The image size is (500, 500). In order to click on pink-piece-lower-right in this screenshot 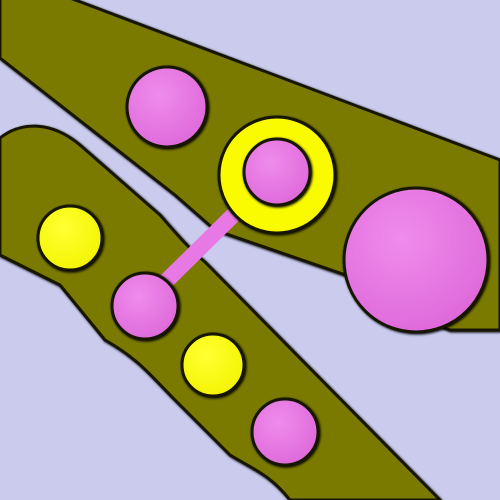, I will do `click(285, 432)`.